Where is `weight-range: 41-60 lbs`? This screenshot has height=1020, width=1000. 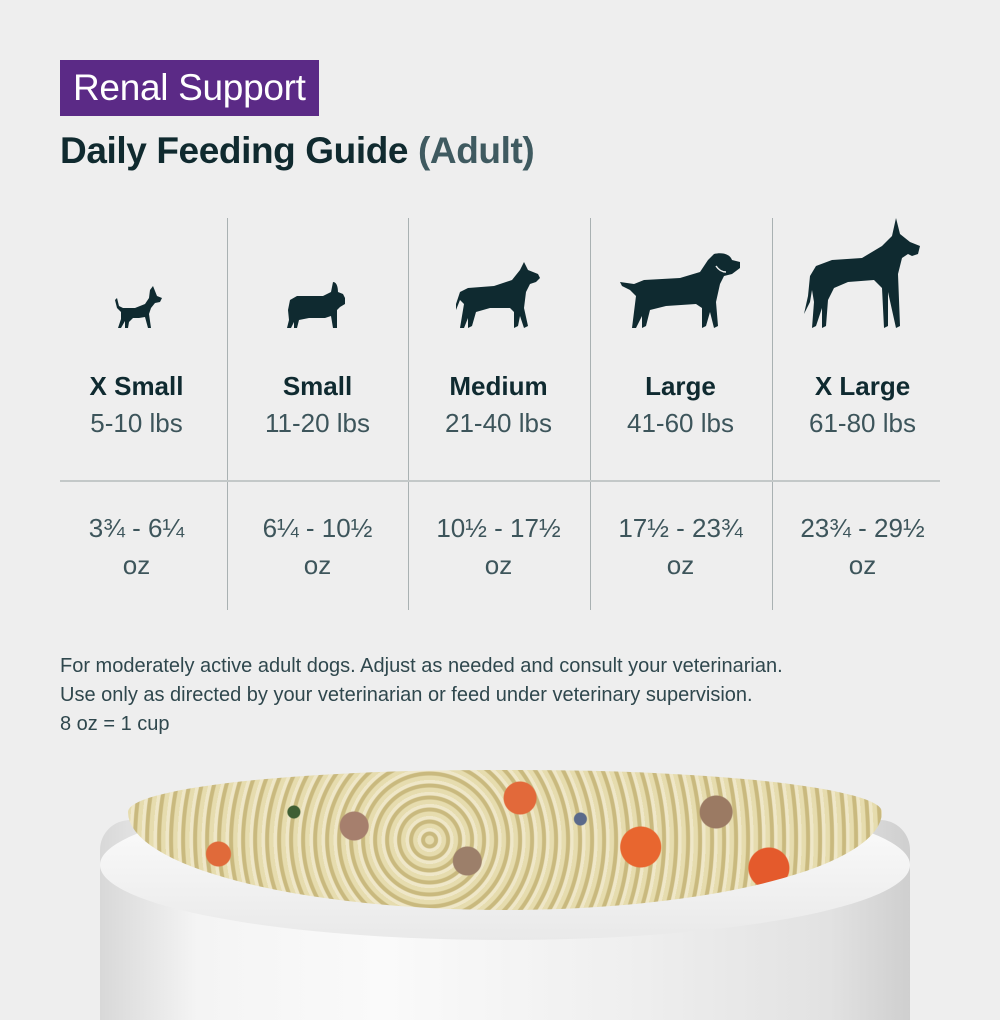 weight-range: 41-60 lbs is located at coordinates (680, 423).